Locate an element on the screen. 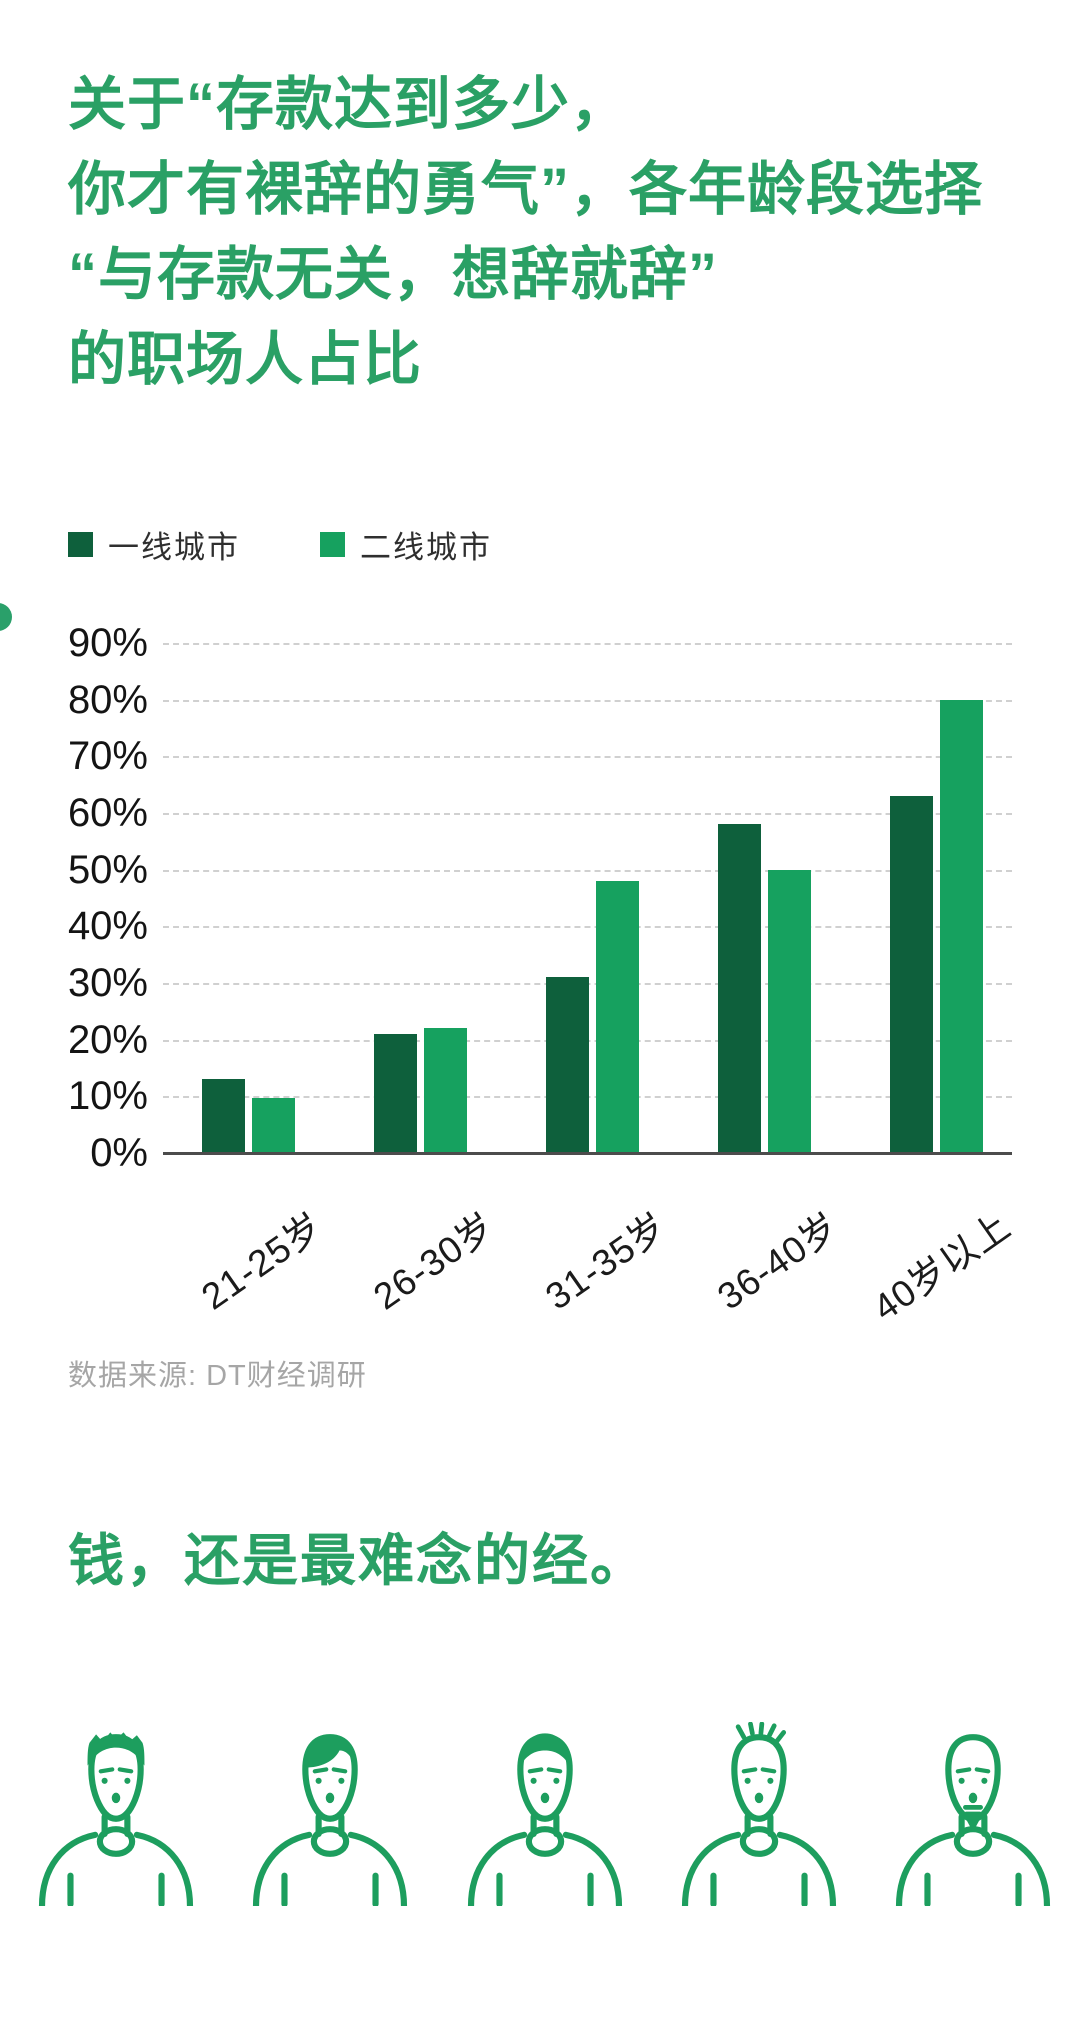 This screenshot has width=1080, height=2041. title-line-3: “与存款无关，想辞就辞” is located at coordinates (393, 274).